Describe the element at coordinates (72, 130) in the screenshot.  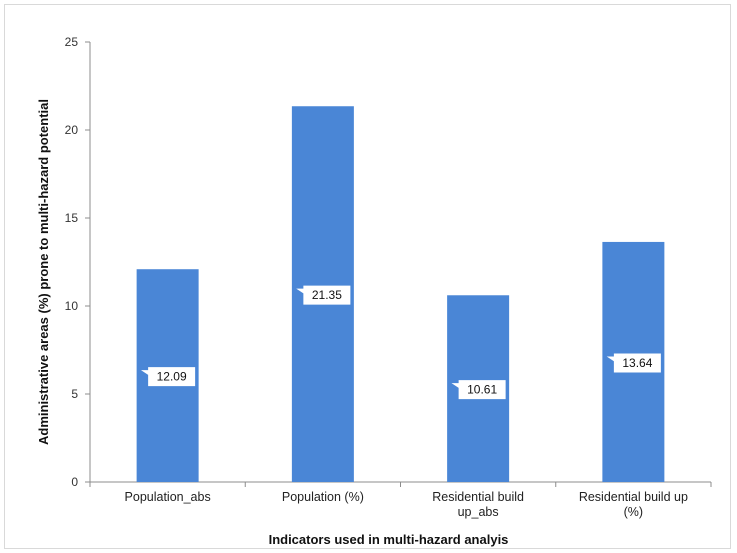
I see `y-tick-label: 20` at that location.